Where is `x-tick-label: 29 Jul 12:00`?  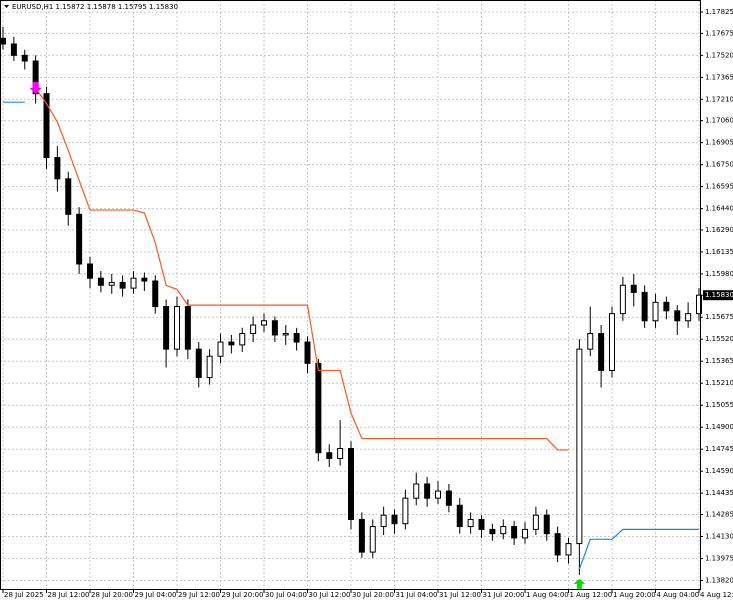 x-tick-label: 29 Jul 12:00 is located at coordinates (199, 595).